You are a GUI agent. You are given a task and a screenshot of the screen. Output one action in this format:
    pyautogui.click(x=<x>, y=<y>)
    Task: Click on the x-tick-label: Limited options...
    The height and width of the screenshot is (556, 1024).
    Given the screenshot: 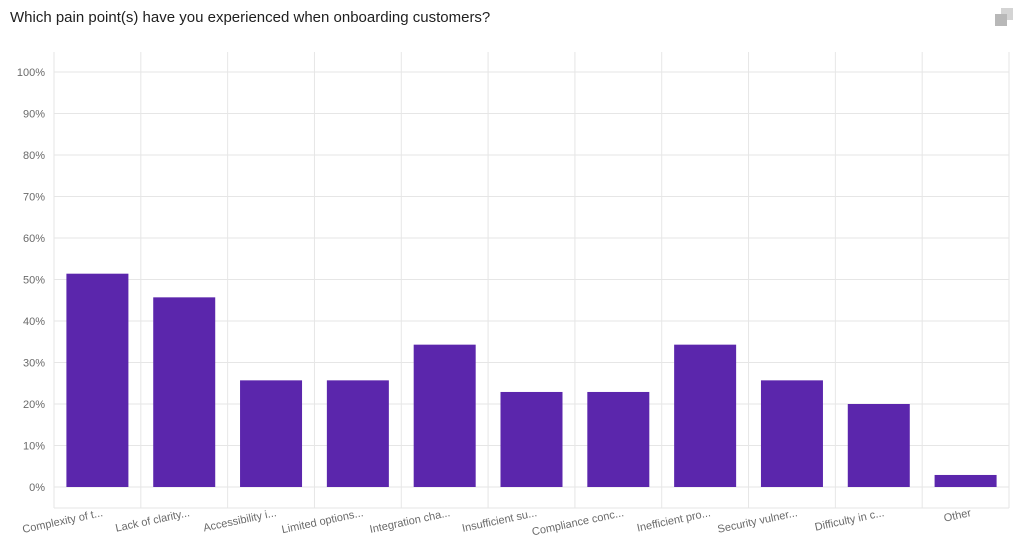 What is the action you would take?
    pyautogui.click(x=323, y=521)
    